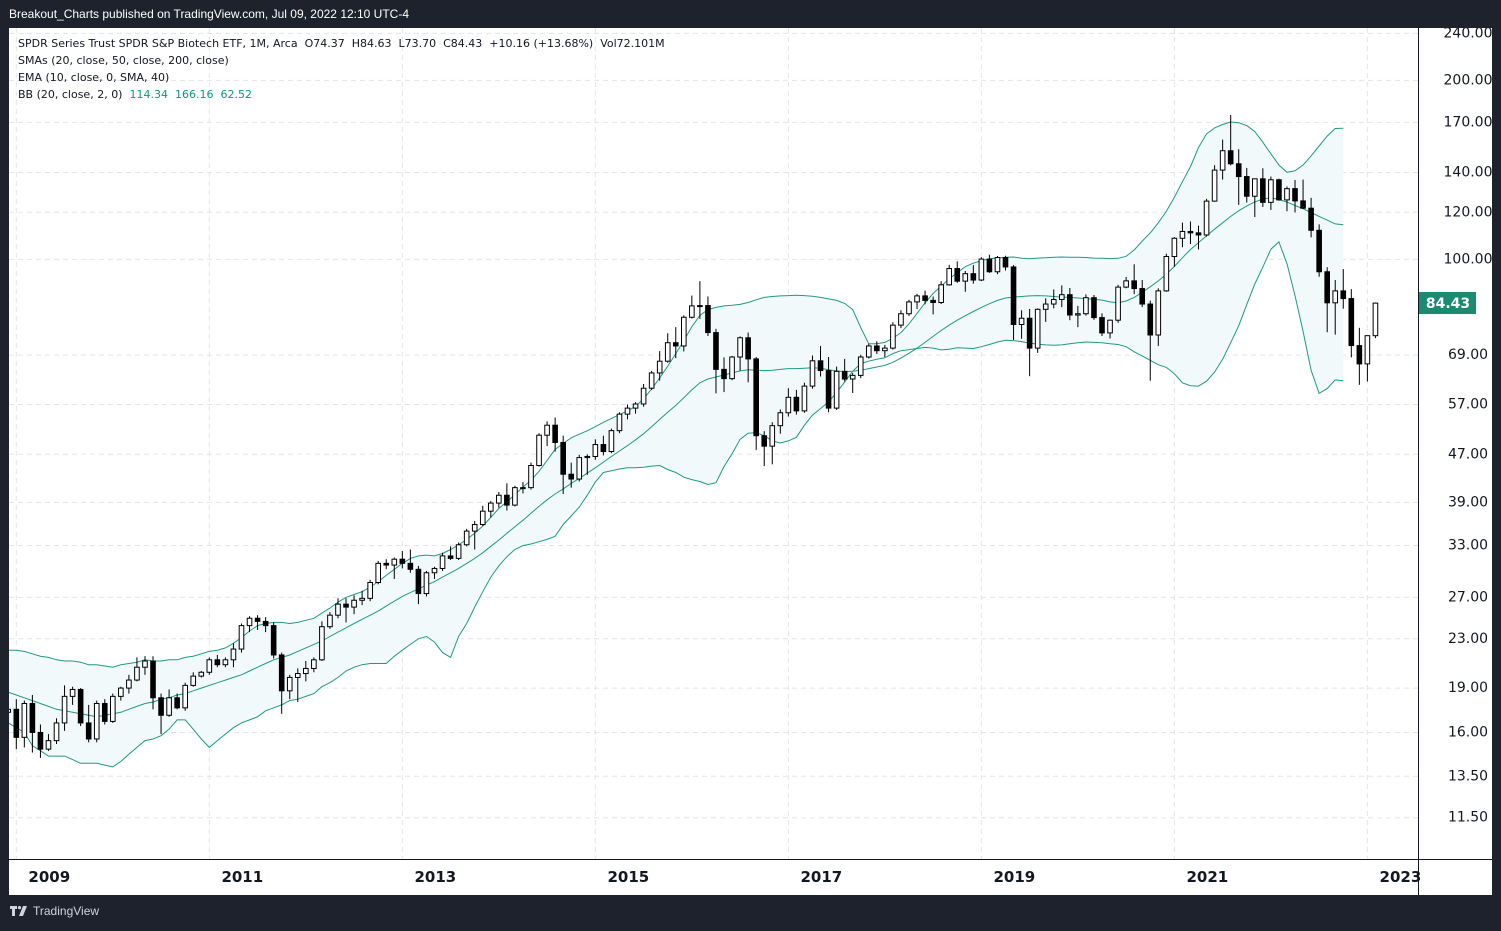 Image resolution: width=1501 pixels, height=931 pixels. Describe the element at coordinates (1468, 172) in the screenshot. I see `price-tick-label: 140.00` at that location.